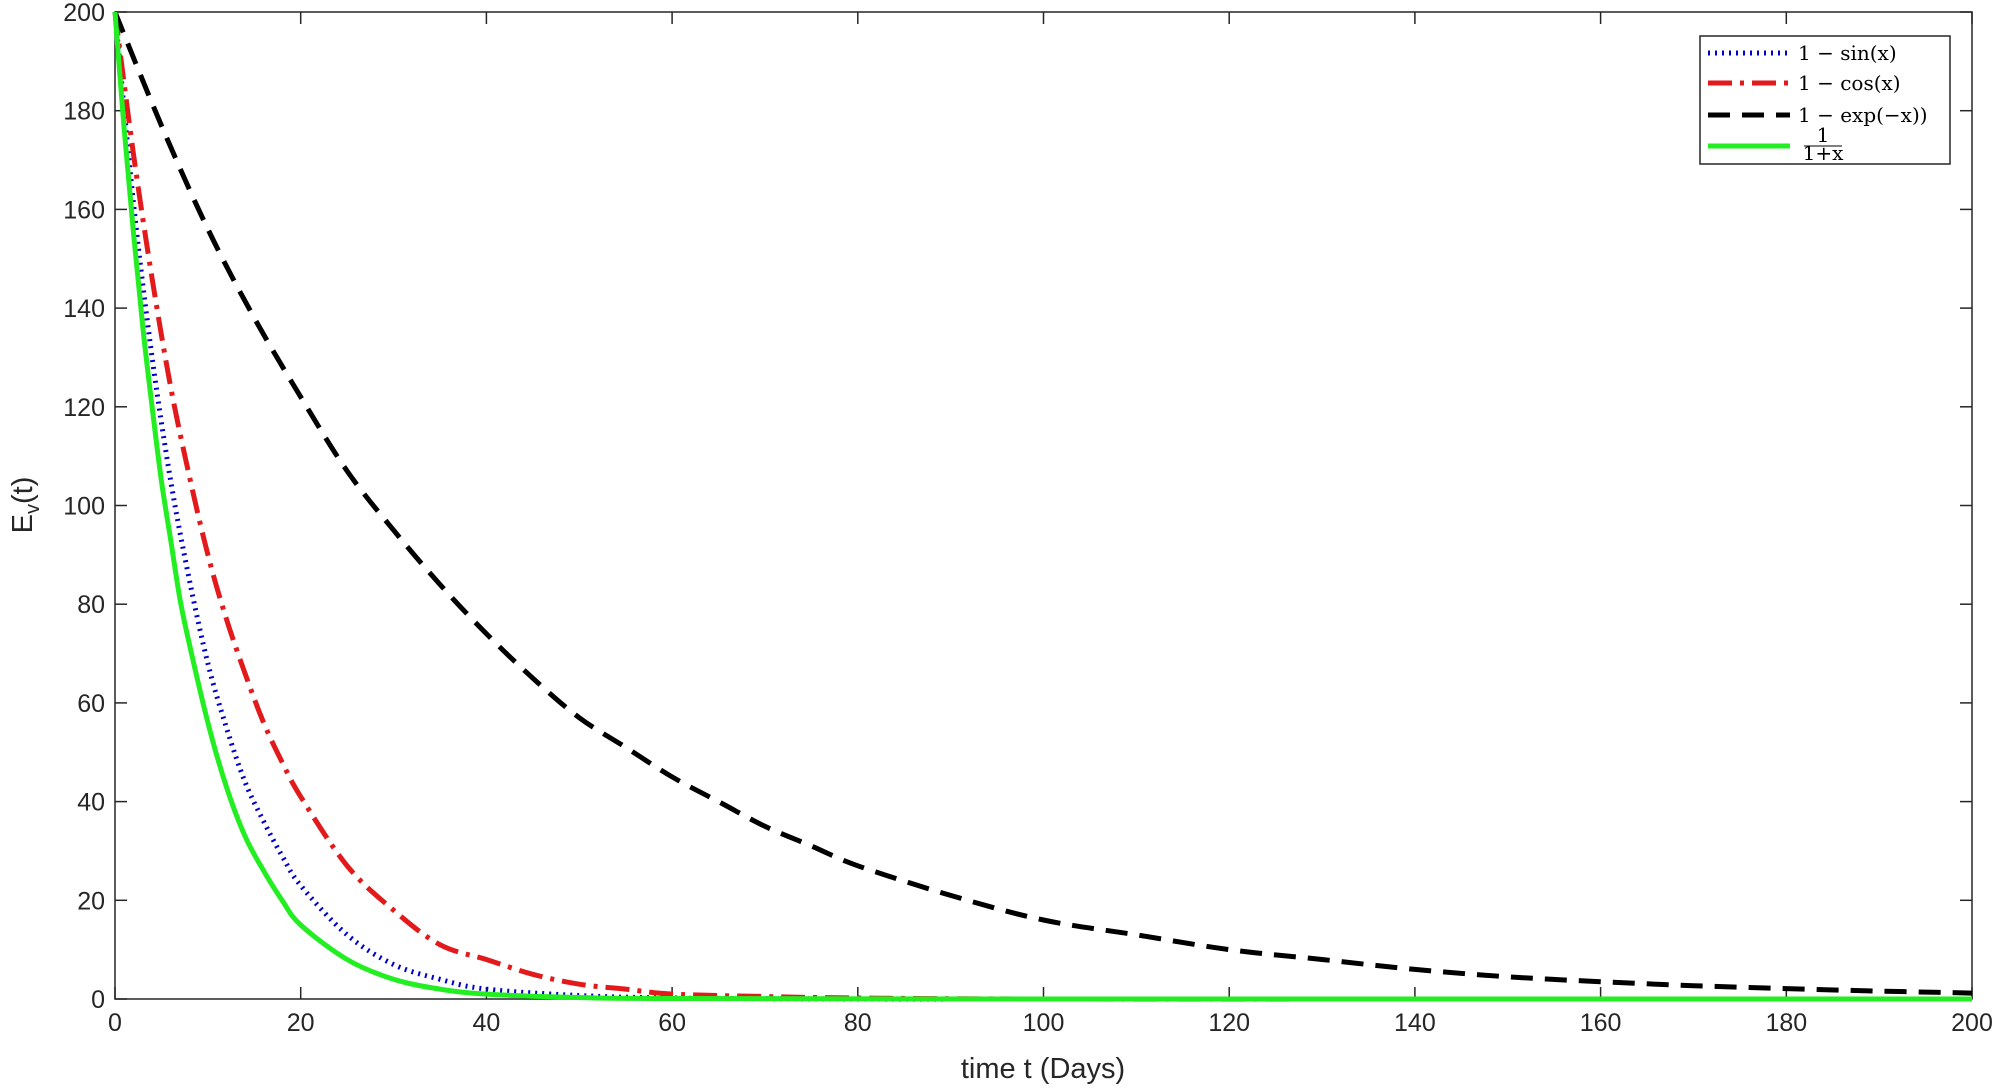  Describe the element at coordinates (1823, 135) in the screenshot. I see `legend-label-inv-numerator: 1` at that location.